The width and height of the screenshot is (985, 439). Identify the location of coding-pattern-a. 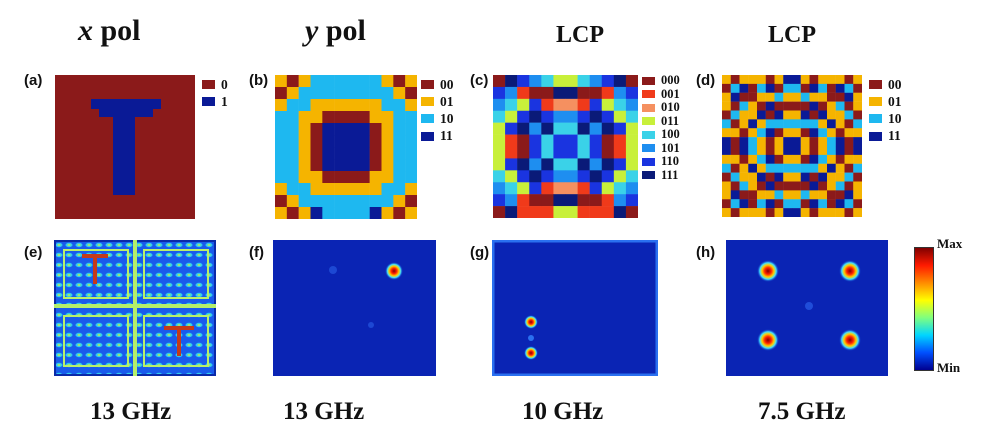
(125, 147).